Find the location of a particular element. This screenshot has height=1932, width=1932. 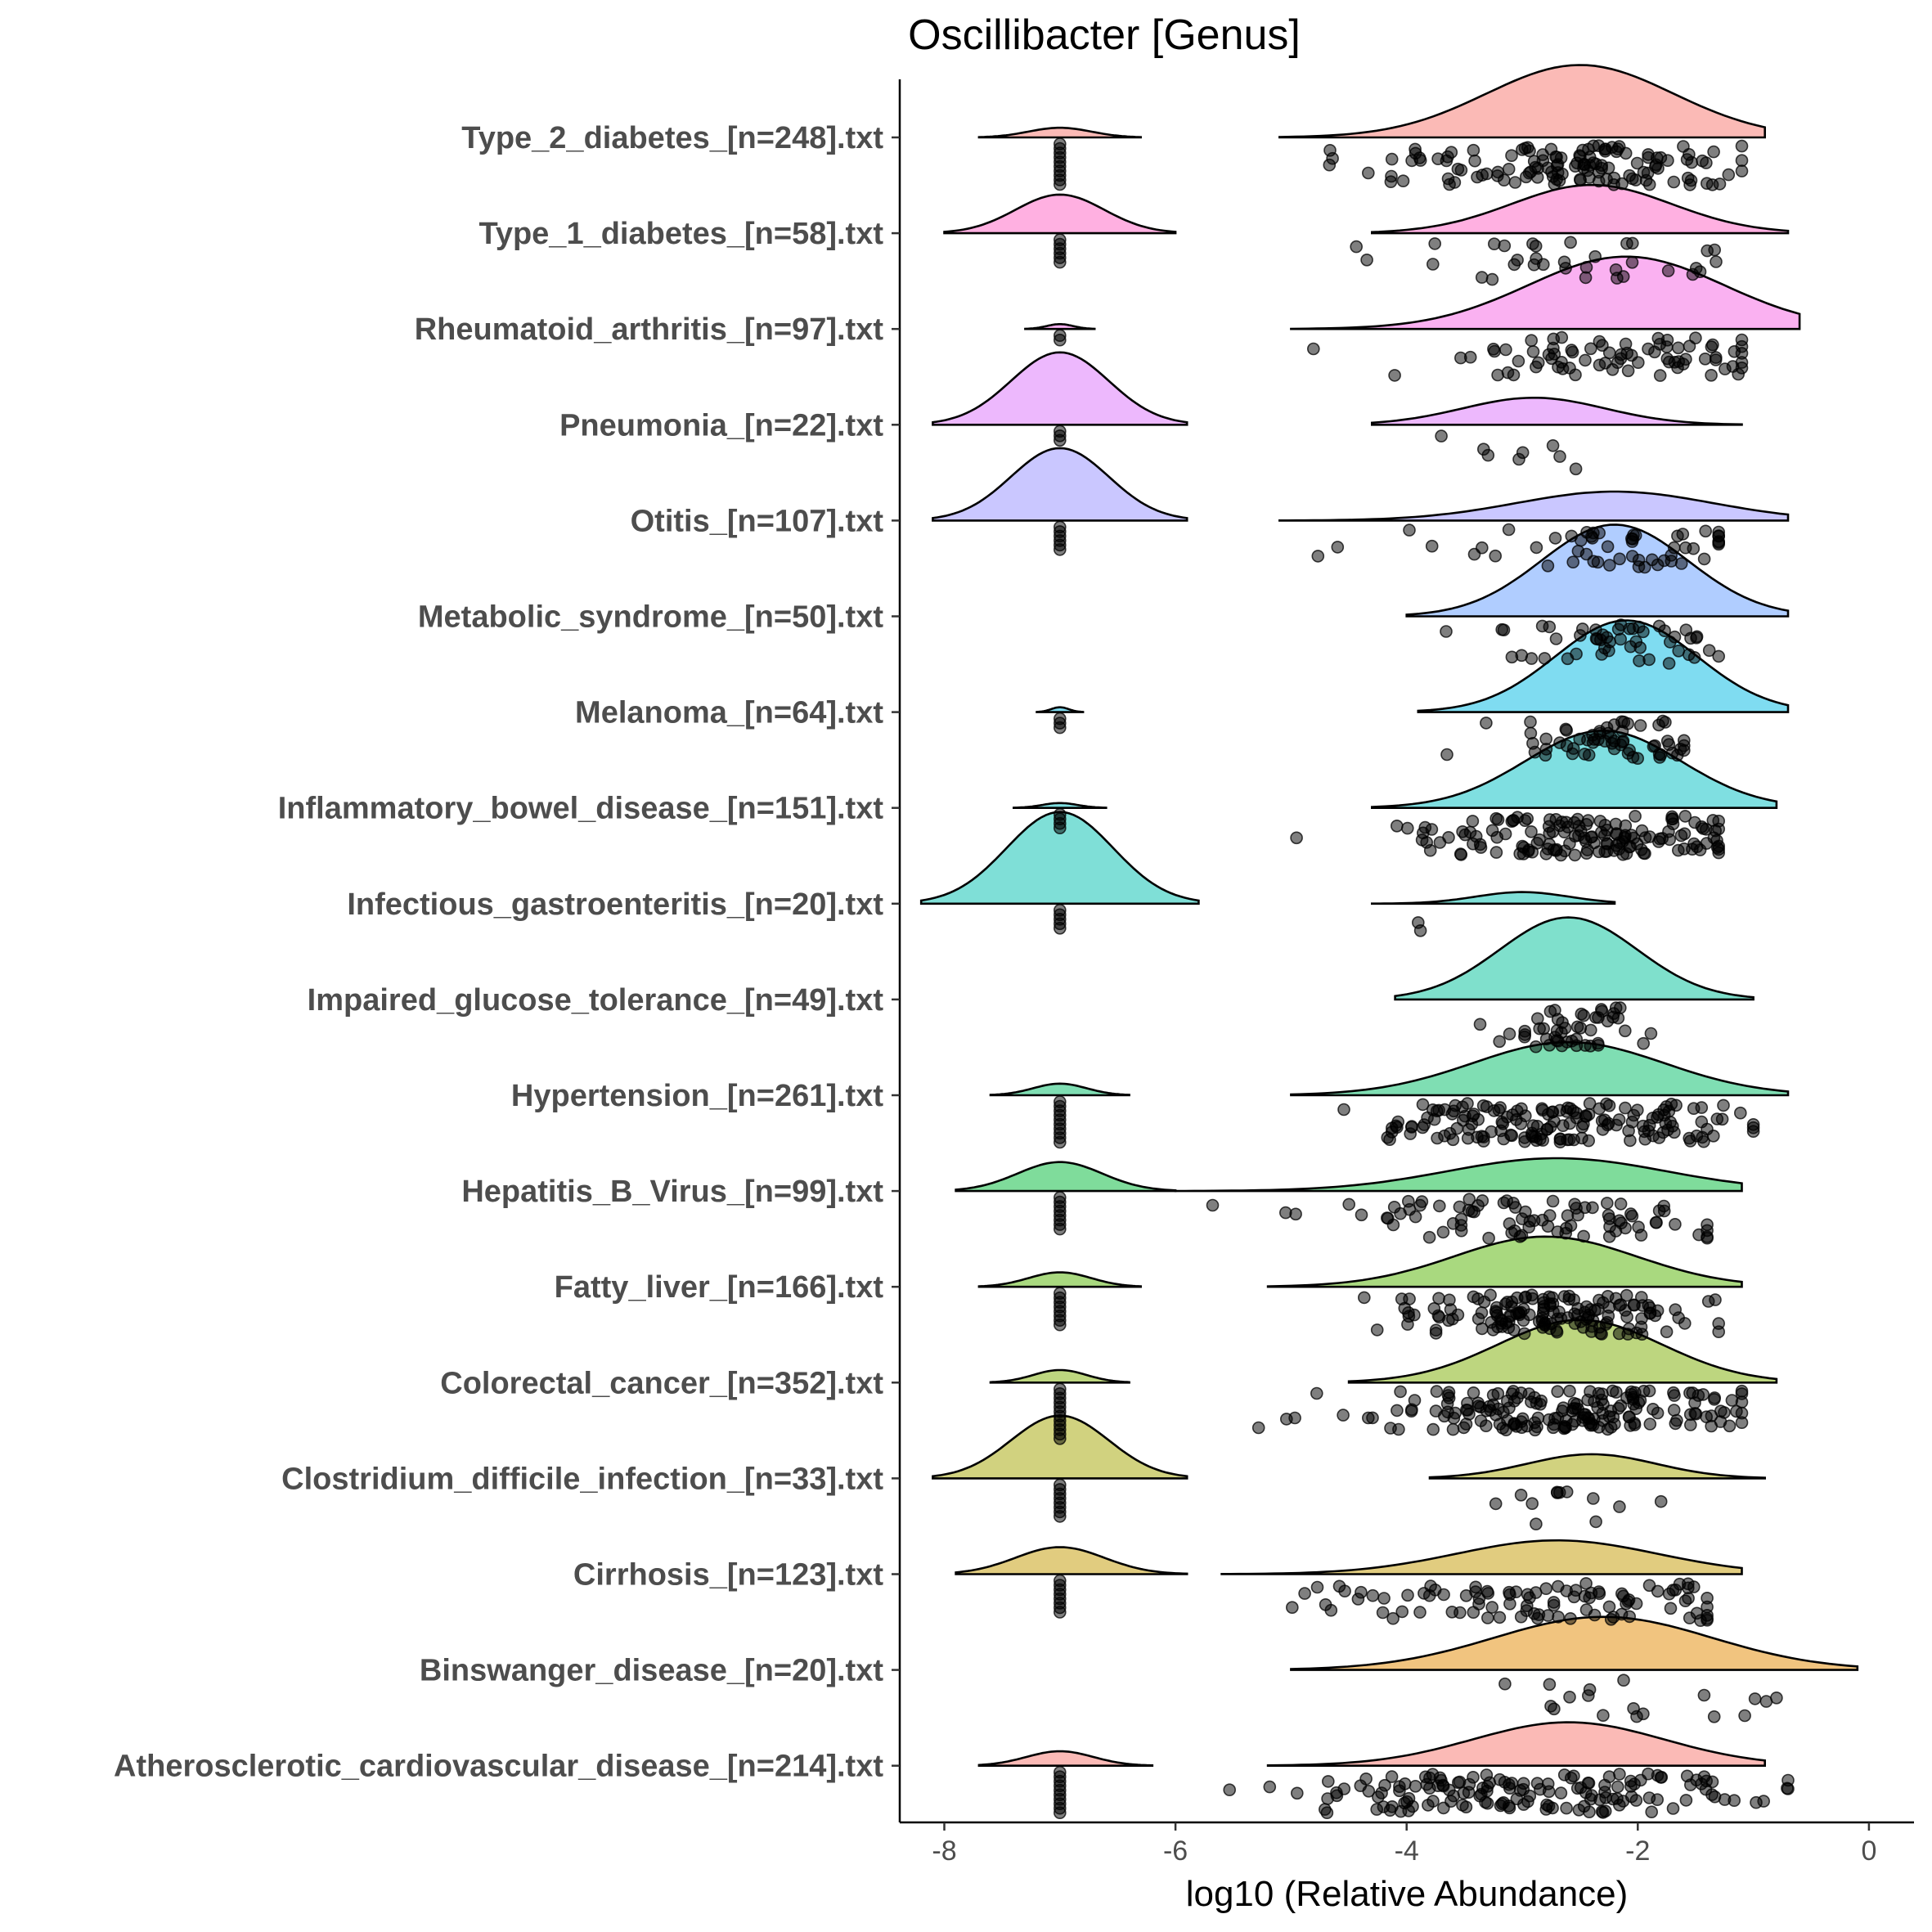

category-label: Binswanger_disease_[n=20].txt is located at coordinates (651, 1671).